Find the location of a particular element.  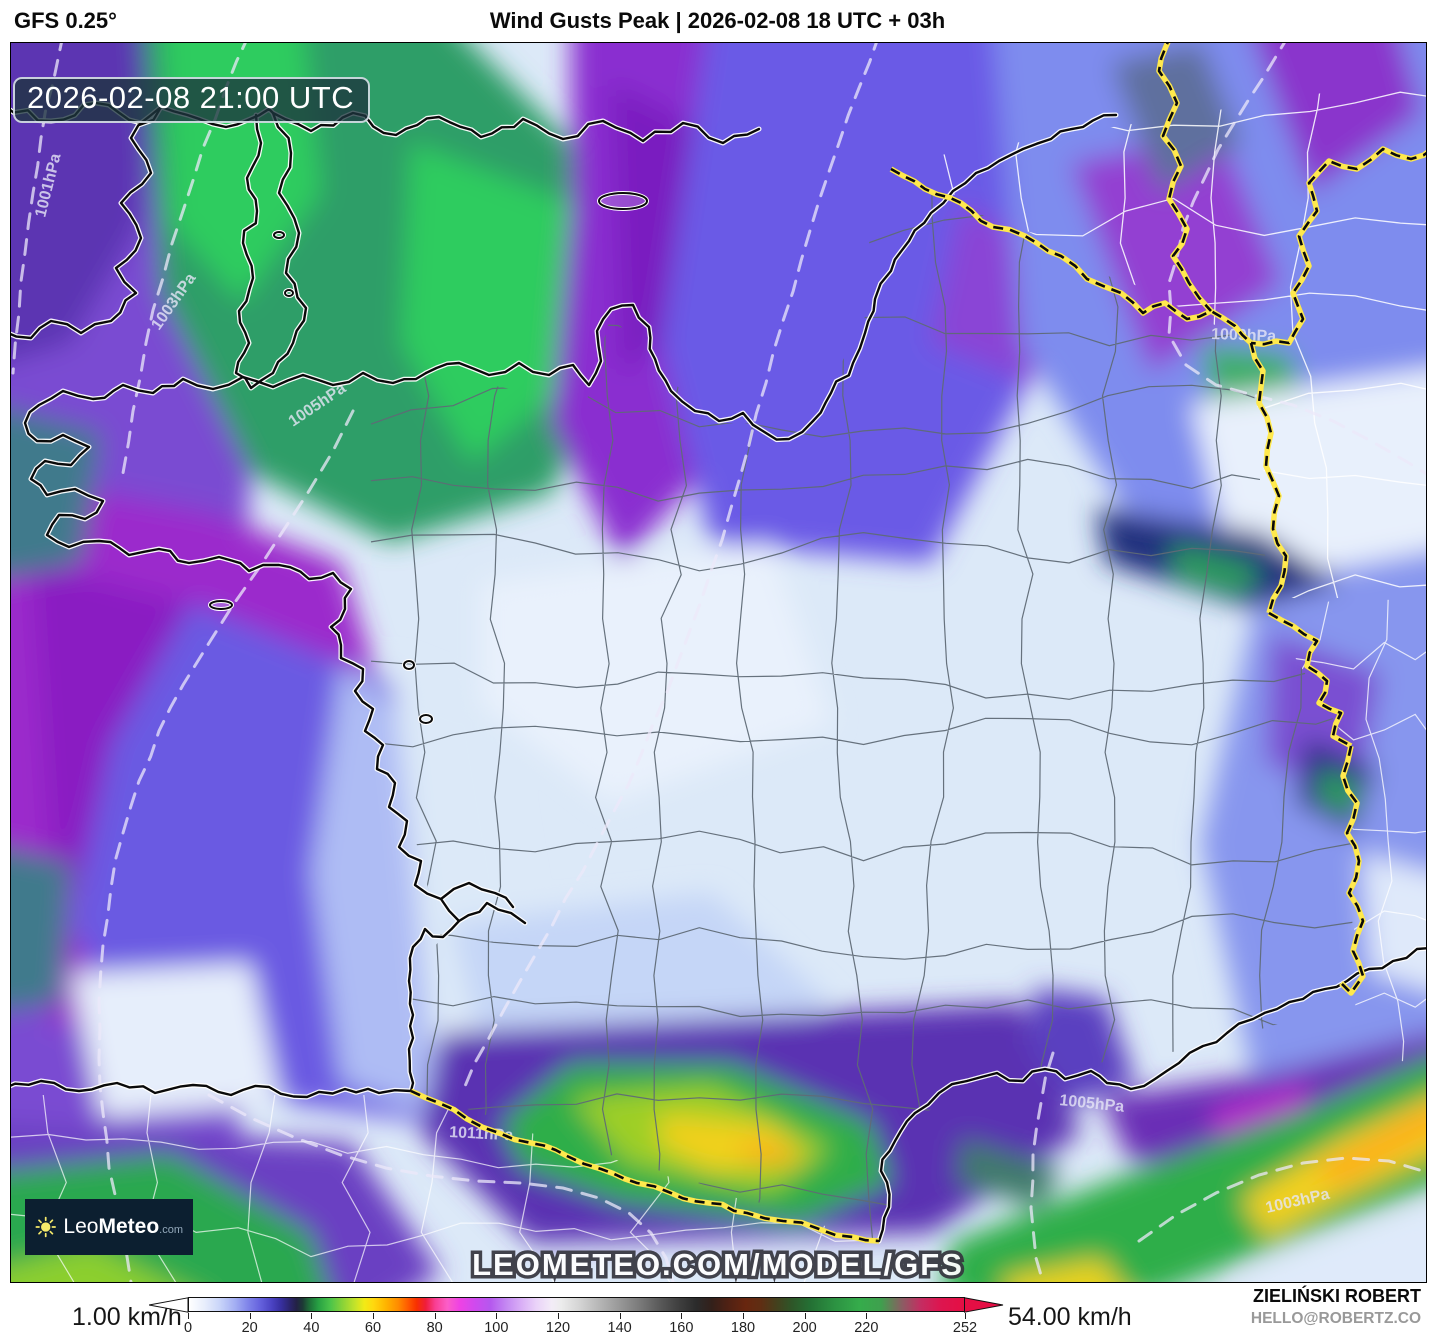

colorbar-tick-label: 160 is located at coordinates (681, 1328).